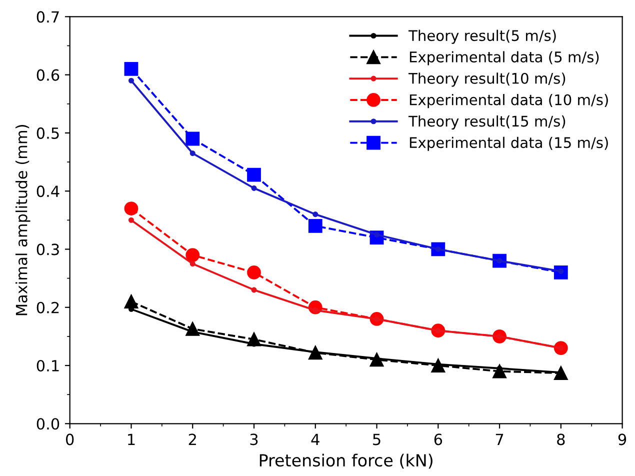  What do you see at coordinates (131, 439) in the screenshot?
I see `x-tick-label: 1` at bounding box center [131, 439].